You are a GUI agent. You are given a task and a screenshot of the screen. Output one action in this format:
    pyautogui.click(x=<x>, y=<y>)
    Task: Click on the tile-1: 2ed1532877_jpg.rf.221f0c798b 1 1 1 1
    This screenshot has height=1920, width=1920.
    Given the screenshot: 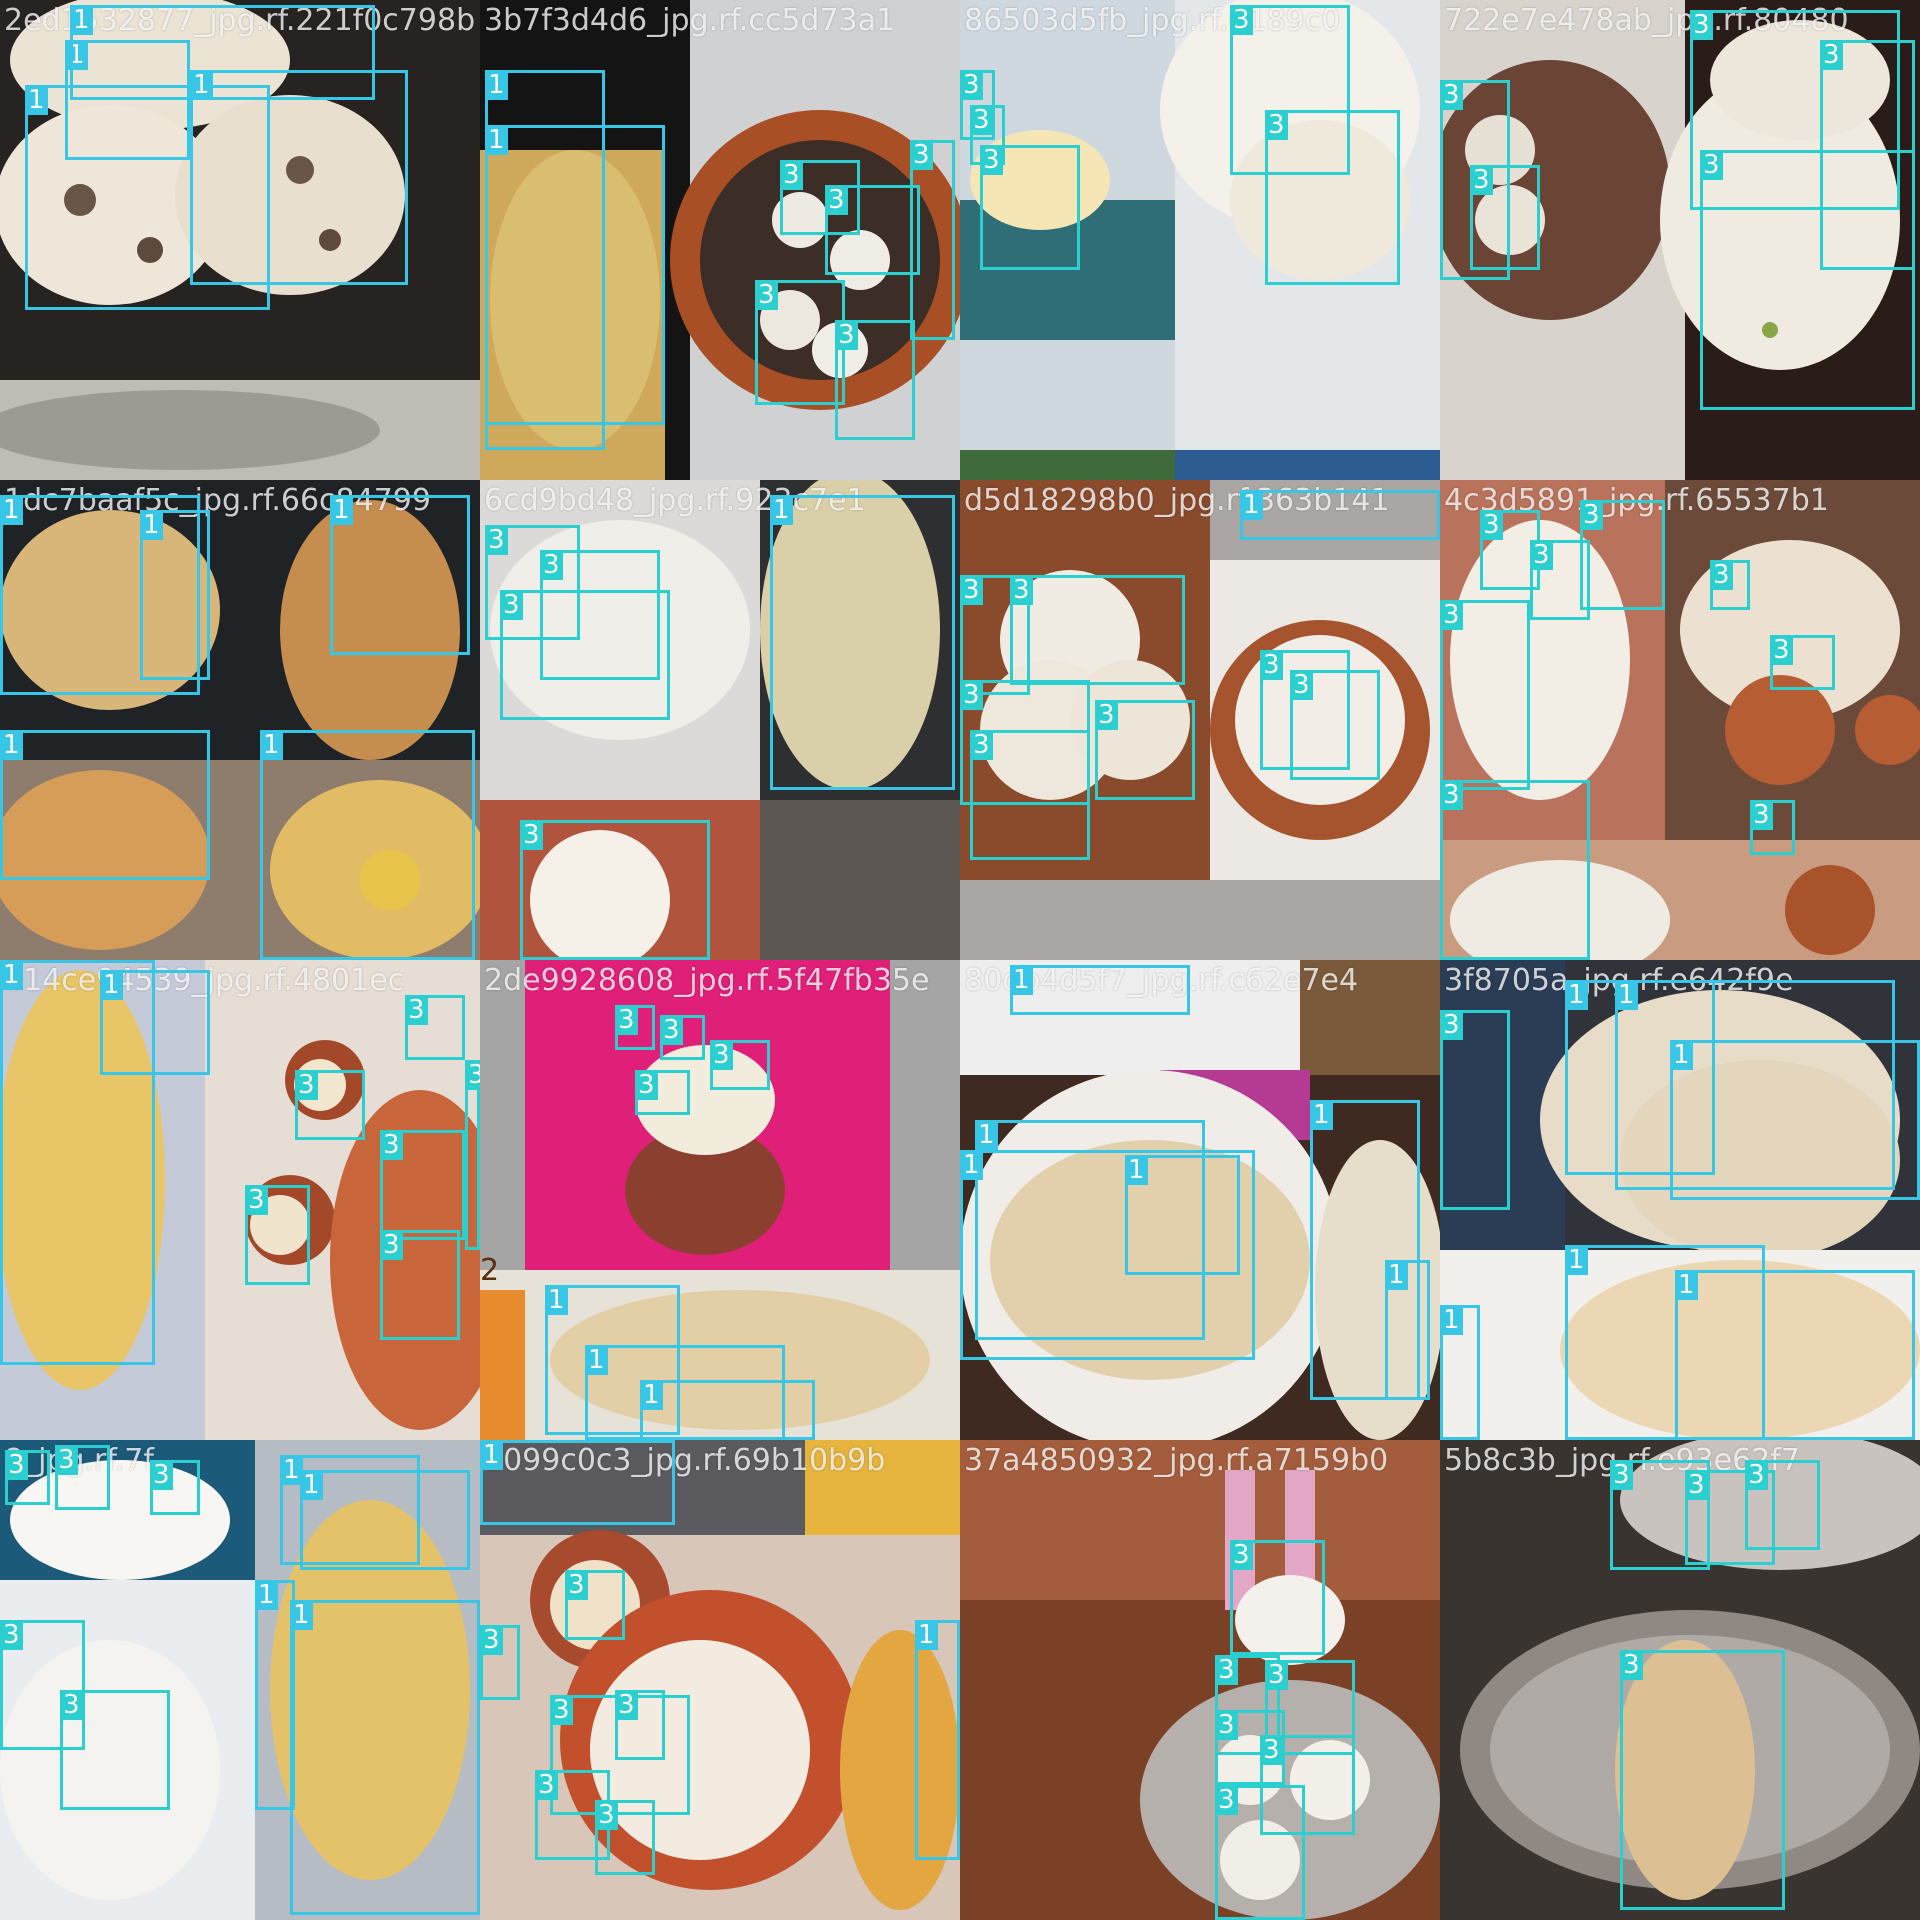 What is the action you would take?
    pyautogui.click(x=240, y=240)
    